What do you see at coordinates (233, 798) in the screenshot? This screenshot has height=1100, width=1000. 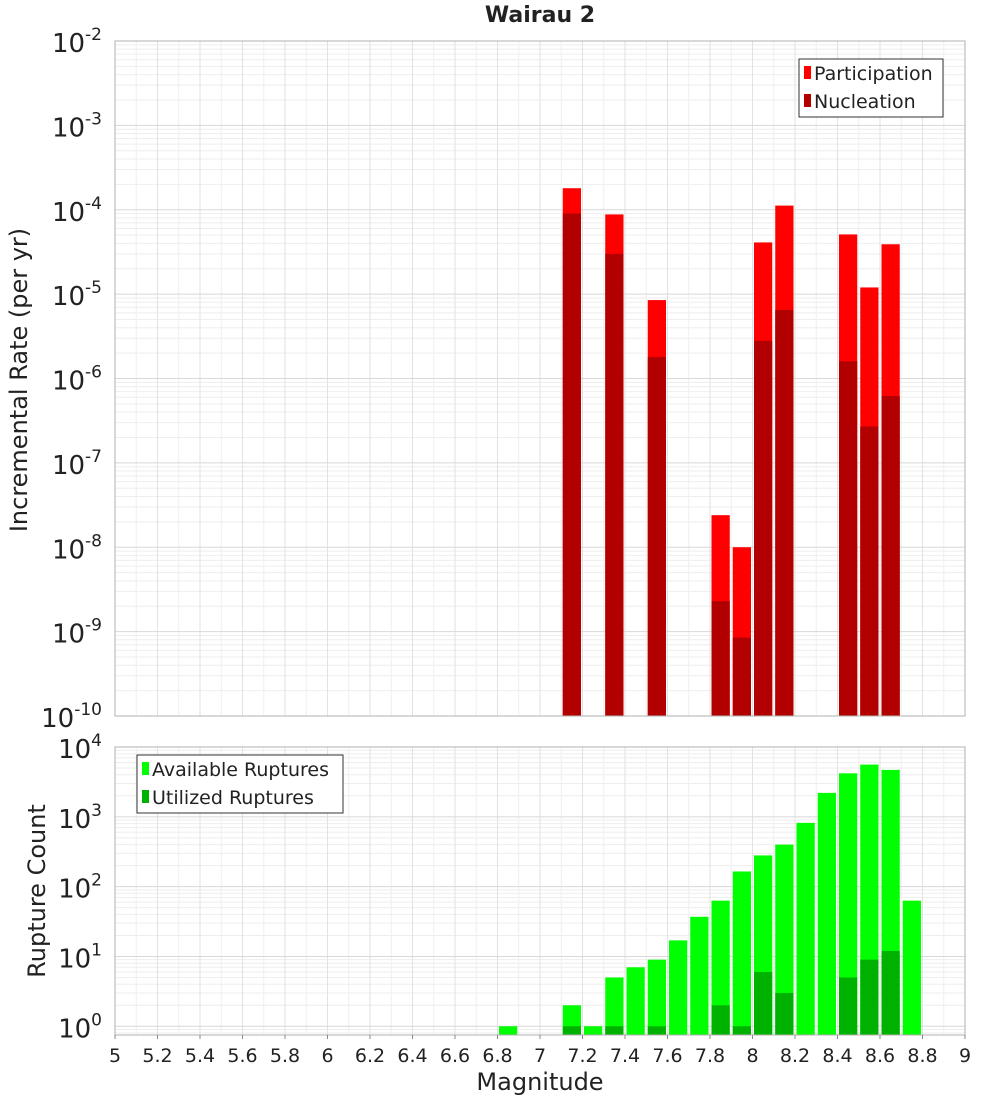 I see `legend-label-utilized-ruptures: Utilized Ruptures` at bounding box center [233, 798].